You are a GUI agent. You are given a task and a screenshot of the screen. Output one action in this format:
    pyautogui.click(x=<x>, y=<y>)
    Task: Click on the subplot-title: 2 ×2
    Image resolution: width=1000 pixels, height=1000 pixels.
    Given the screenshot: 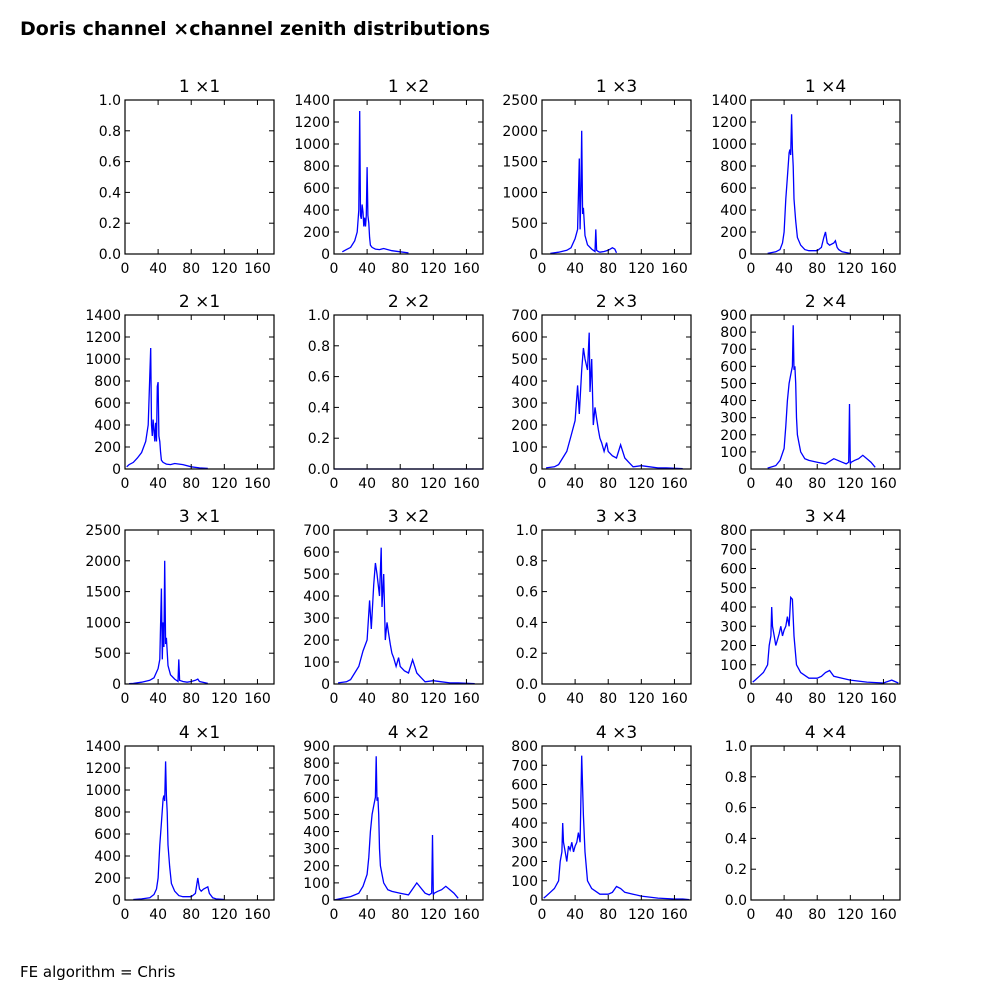 What is the action you would take?
    pyautogui.click(x=408, y=302)
    